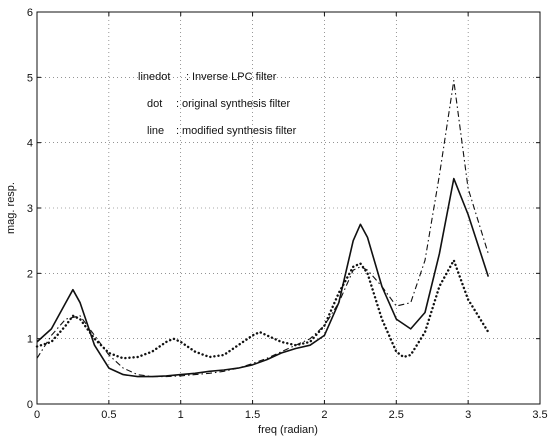 Image resolution: width=560 pixels, height=440 pixels. What do you see at coordinates (324, 415) in the screenshot?
I see `x-tick-label: 2` at bounding box center [324, 415].